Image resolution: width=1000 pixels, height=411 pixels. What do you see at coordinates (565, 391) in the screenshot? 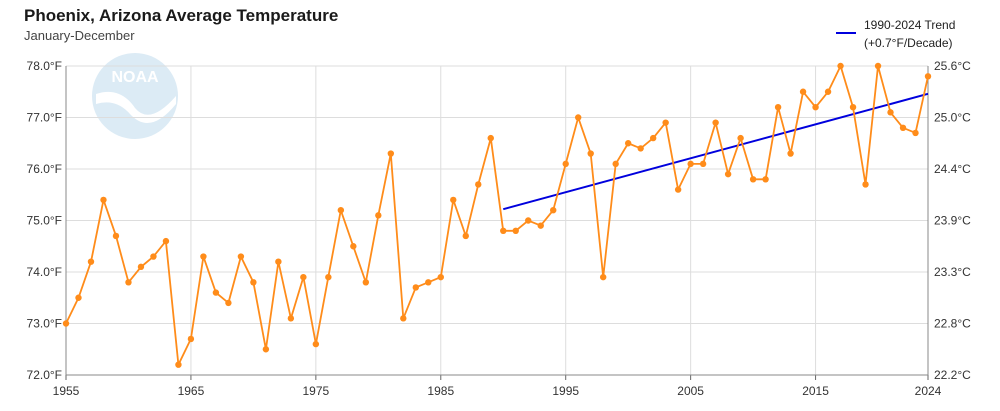
I see `x-tick-label: 1995` at bounding box center [565, 391].